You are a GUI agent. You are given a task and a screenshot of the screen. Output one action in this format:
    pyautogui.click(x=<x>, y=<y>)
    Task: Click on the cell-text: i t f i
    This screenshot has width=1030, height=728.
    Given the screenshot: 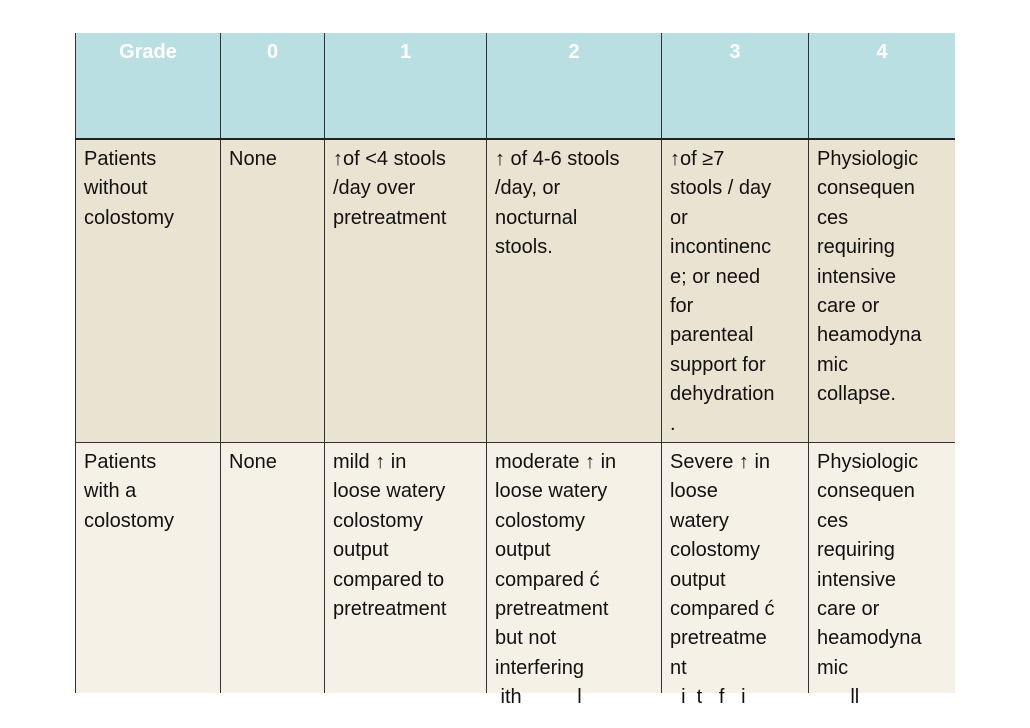 What is the action you would take?
    pyautogui.click(x=708, y=697)
    